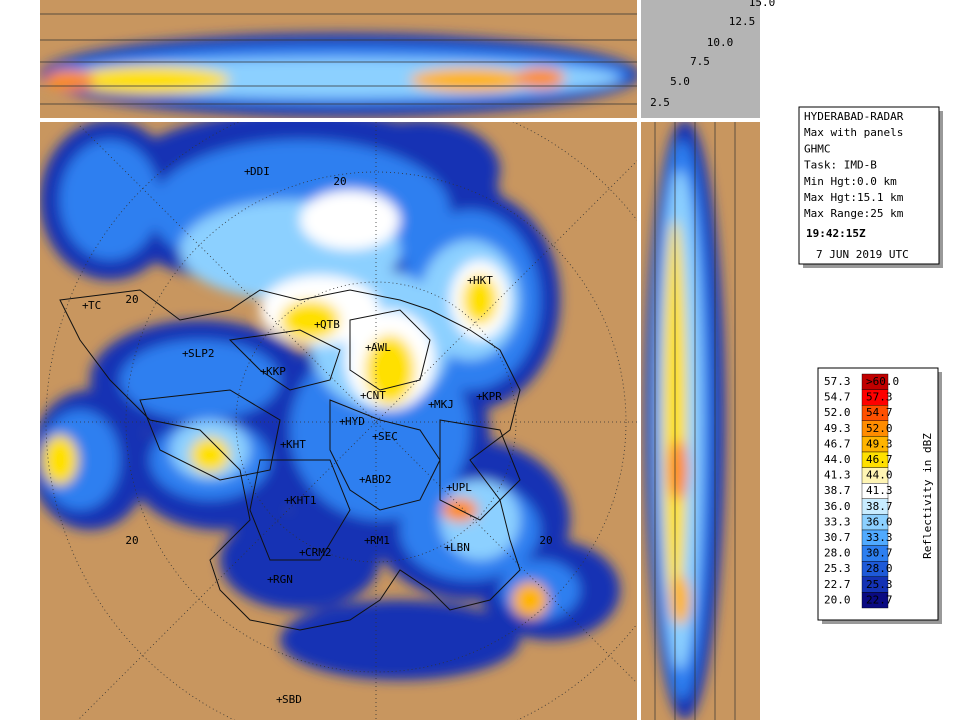  What do you see at coordinates (680, 81) in the screenshot?
I see `height-label: 5.0` at bounding box center [680, 81].